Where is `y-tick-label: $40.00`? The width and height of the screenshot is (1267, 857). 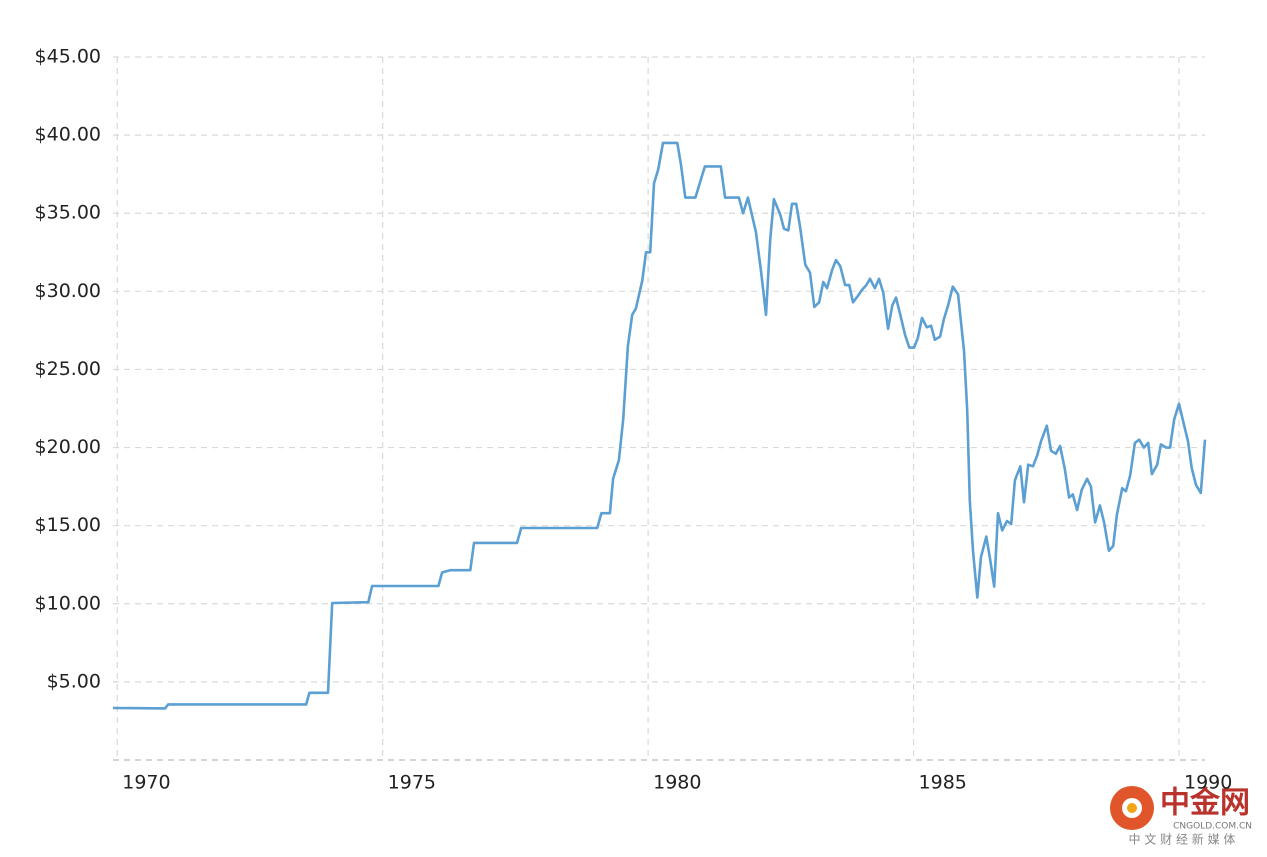 y-tick-label: $40.00 is located at coordinates (68, 135).